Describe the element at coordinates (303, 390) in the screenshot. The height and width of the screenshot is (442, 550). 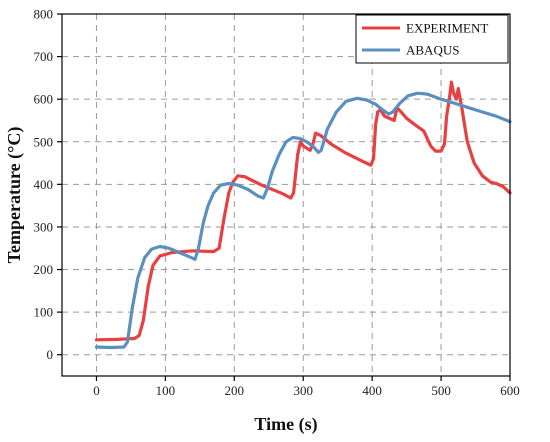
I see `x-tick-label: 300` at that location.